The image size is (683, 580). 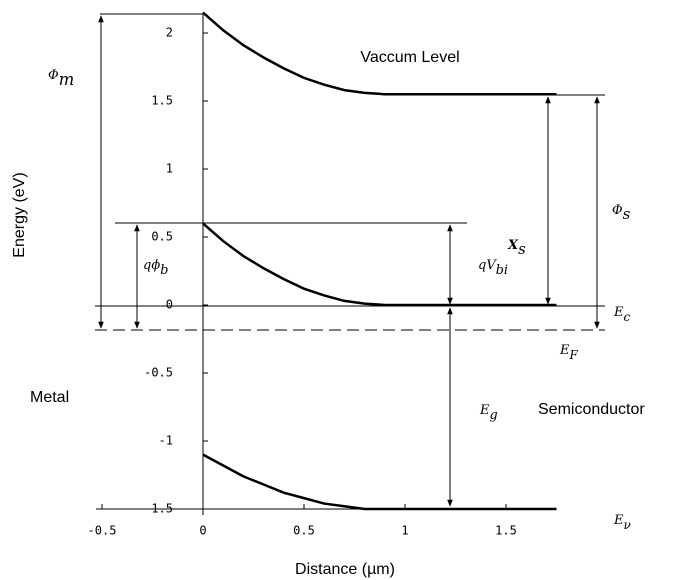 What do you see at coordinates (409, 57) in the screenshot?
I see `vacuum-label: Vaccum Level` at bounding box center [409, 57].